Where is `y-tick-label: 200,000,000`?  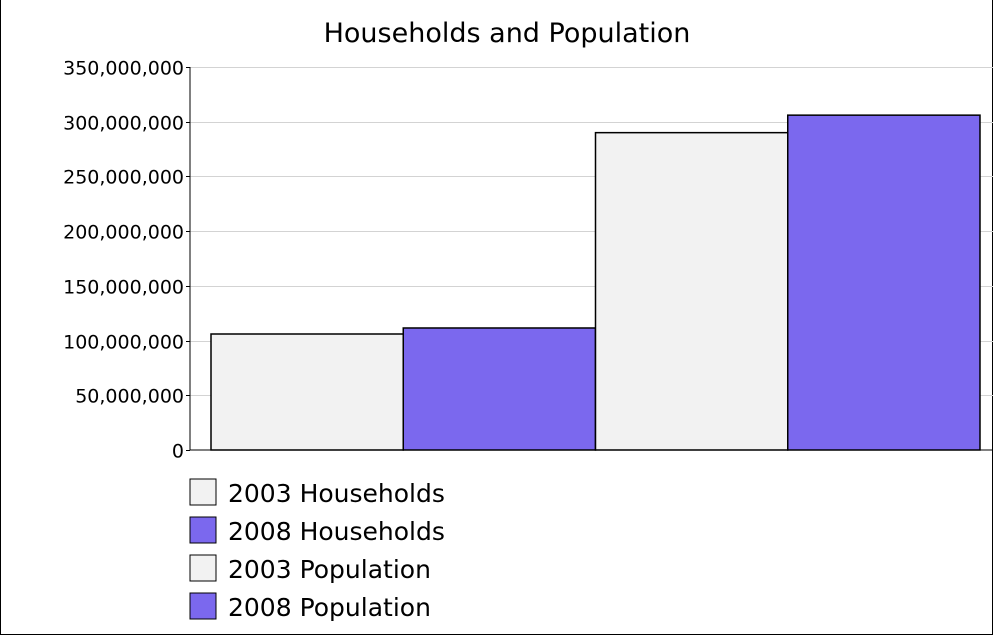
y-tick-label: 200,000,000 is located at coordinates (123, 233).